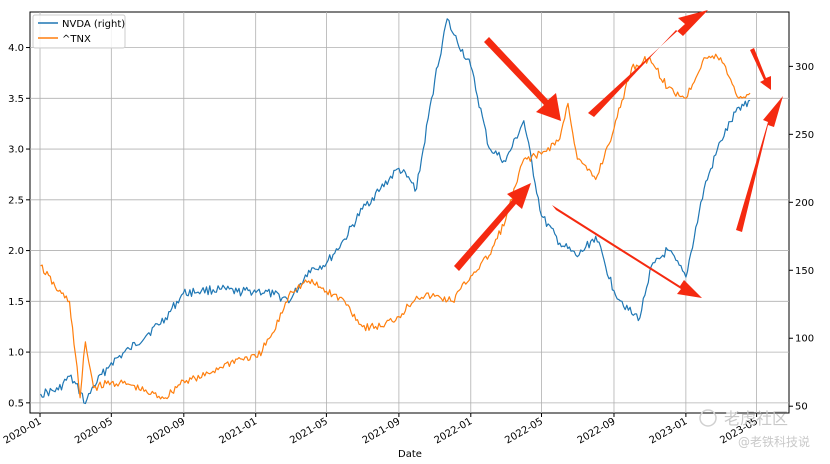 The height and width of the screenshot is (464, 830). Describe the element at coordinates (804, 271) in the screenshot. I see `y-right-tick-label: 150` at that location.